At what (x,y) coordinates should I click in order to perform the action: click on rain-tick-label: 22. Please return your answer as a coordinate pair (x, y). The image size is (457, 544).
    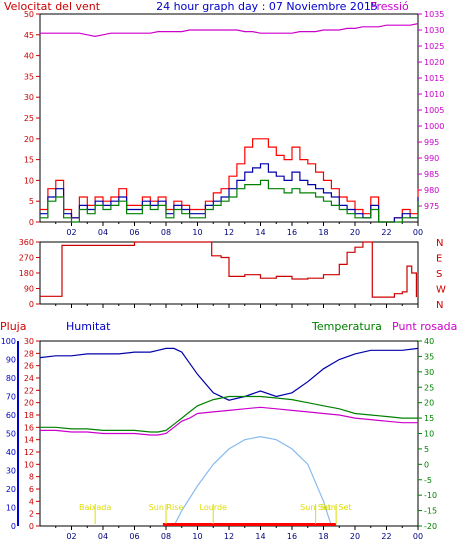
    Looking at the image, I should click on (29, 390).